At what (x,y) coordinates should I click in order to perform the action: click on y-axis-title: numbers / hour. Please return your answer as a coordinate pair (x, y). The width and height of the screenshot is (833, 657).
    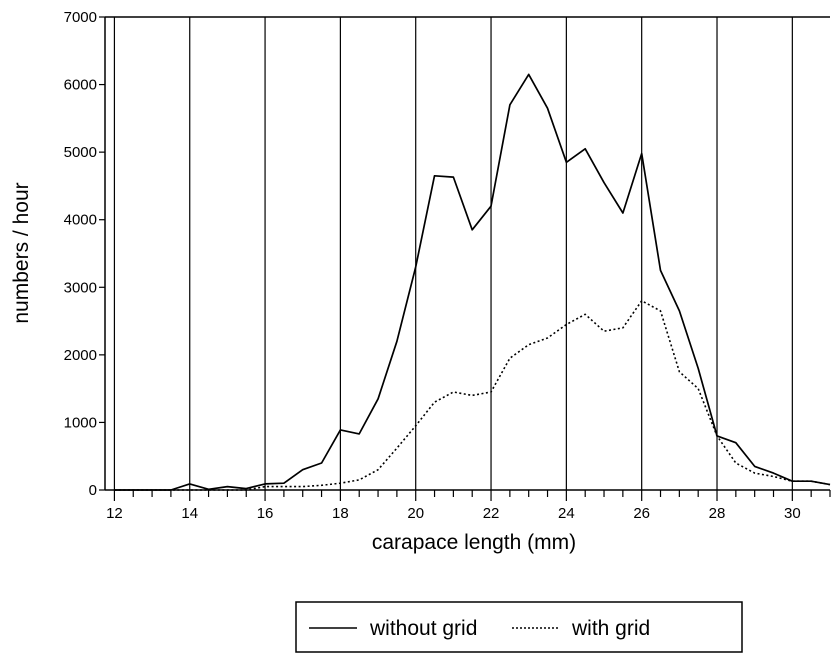
    Looking at the image, I should click on (21, 252).